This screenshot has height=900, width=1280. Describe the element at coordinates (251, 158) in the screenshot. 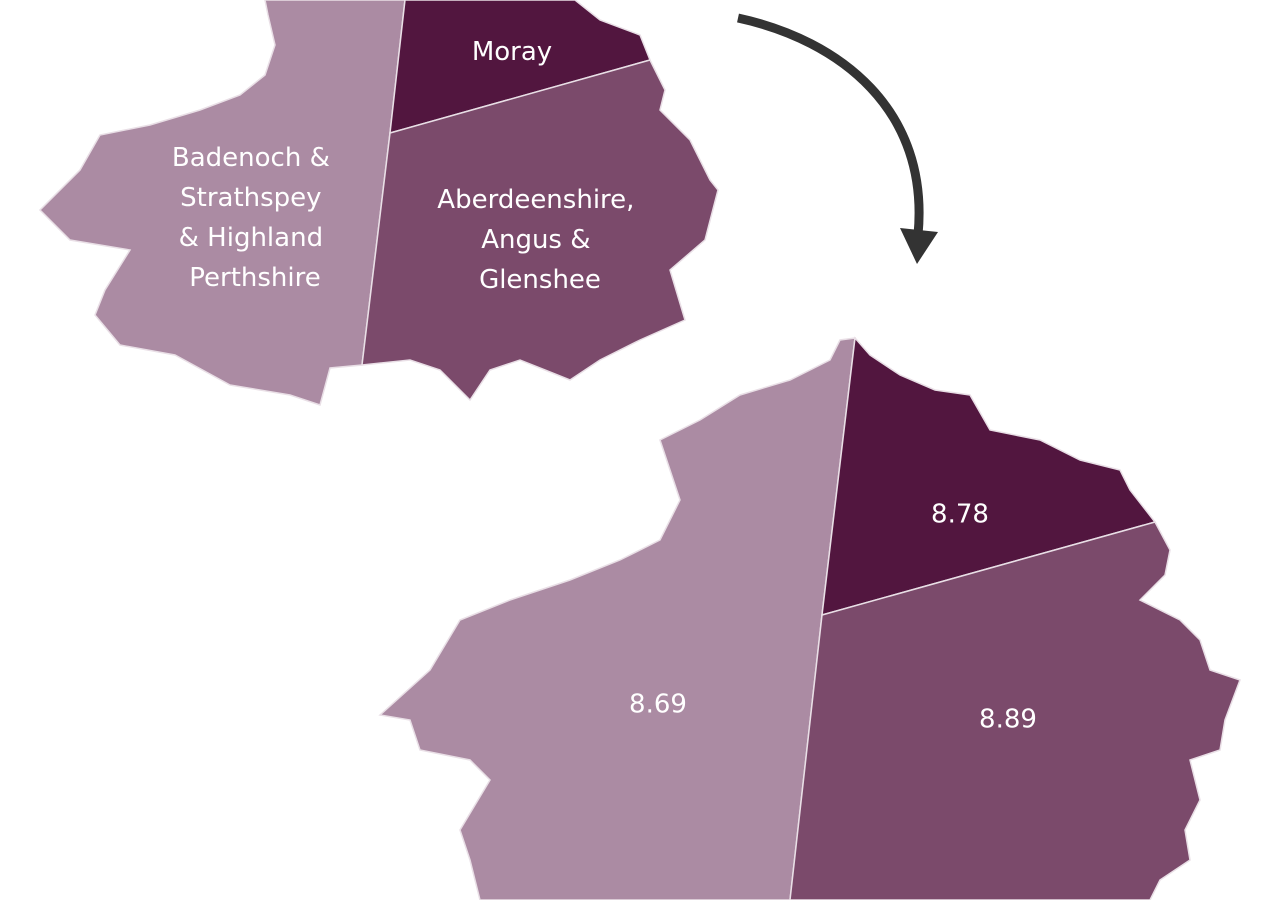

I see `label-line: Badenoch &` at that location.